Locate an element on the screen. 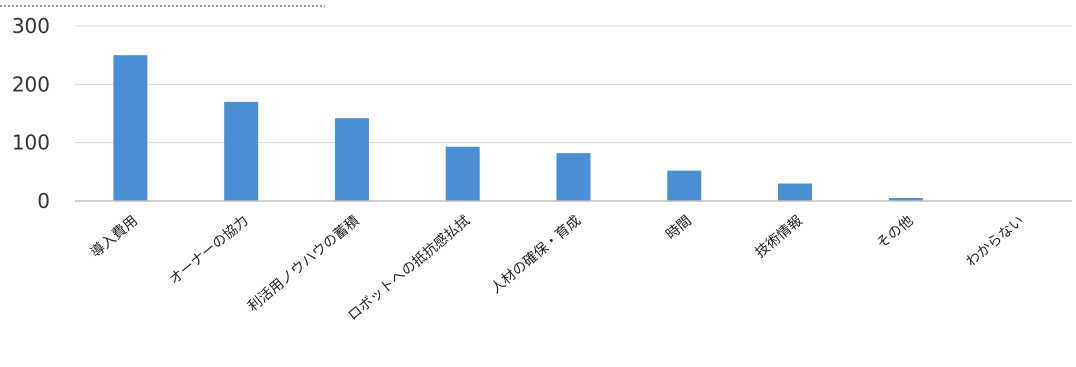 Image resolution: width=1076 pixels, height=367 pixels. y-tick-label: 0 is located at coordinates (43, 201).